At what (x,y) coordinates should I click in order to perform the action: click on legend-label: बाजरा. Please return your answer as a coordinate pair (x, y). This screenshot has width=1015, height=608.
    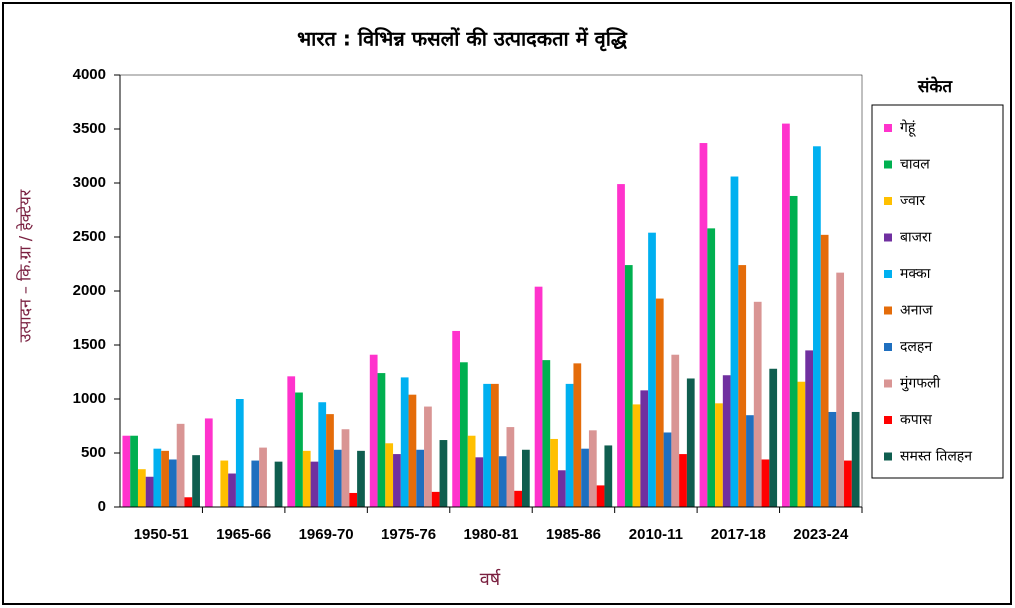
    Looking at the image, I should click on (916, 238).